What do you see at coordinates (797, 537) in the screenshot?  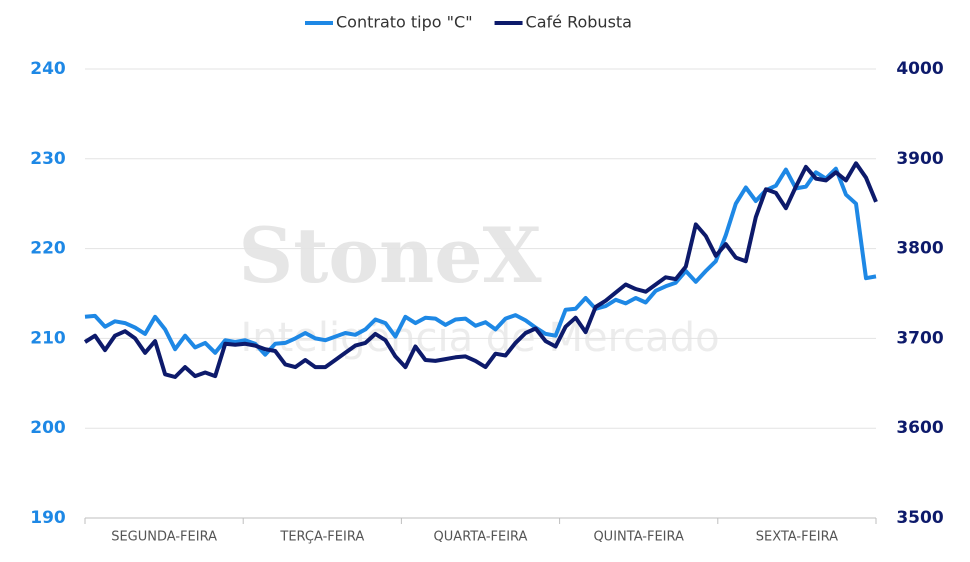 I see `x-tick-label: SEXTA-FEIRA` at bounding box center [797, 537].